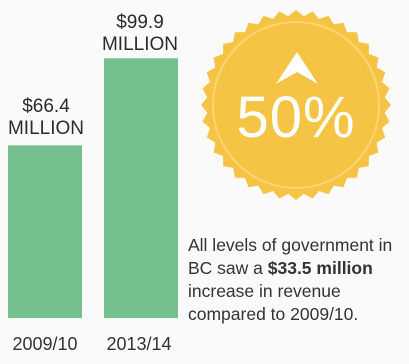  Describe the element at coordinates (45, 344) in the screenshot. I see `x-tick-label-2009-10: 2009/10` at that location.